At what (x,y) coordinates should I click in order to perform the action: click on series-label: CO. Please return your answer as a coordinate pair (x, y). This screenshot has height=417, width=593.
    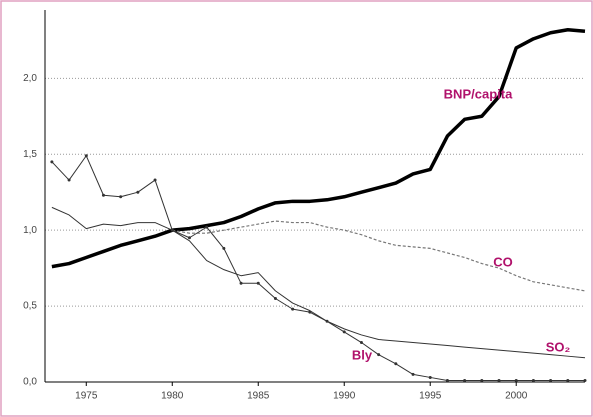
    Looking at the image, I should click on (503, 261).